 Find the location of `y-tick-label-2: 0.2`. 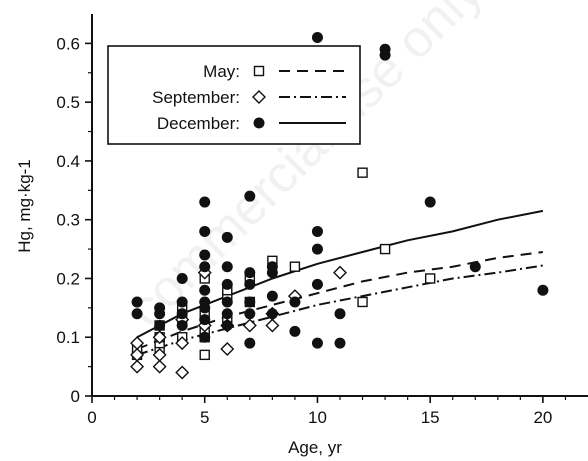

y-tick-label-2: 0.2 is located at coordinates (68, 278).